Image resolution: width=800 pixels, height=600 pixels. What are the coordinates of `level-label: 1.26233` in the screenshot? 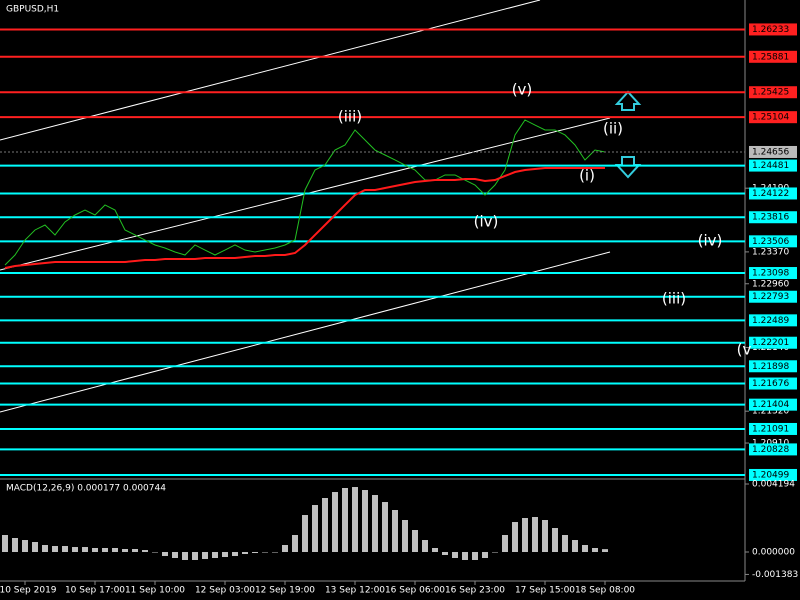 It's located at (770, 30).